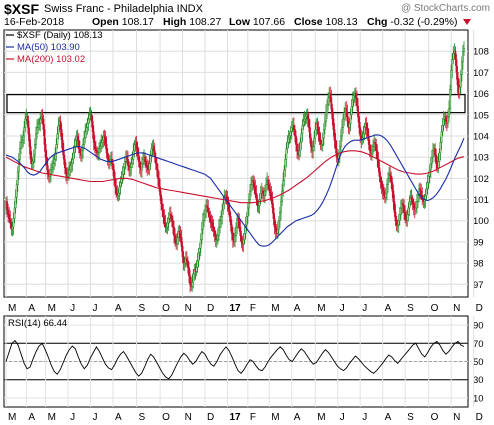 This screenshot has height=425, width=494. Describe the element at coordinates (478, 380) in the screenshot. I see `rsi-tick-label: 30` at that location.